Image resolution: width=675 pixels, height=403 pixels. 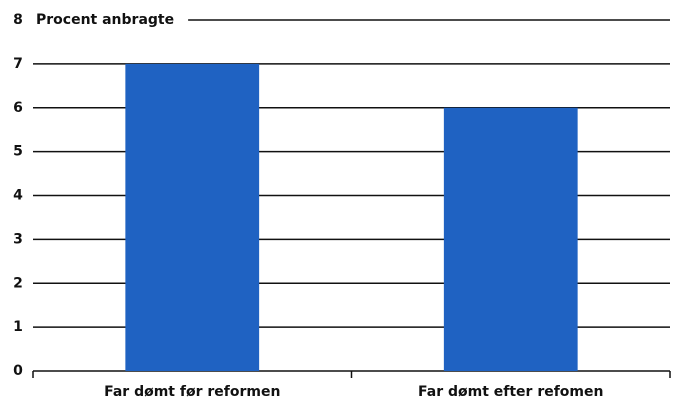 I want to click on y-tick-label: 3, so click(x=18, y=239).